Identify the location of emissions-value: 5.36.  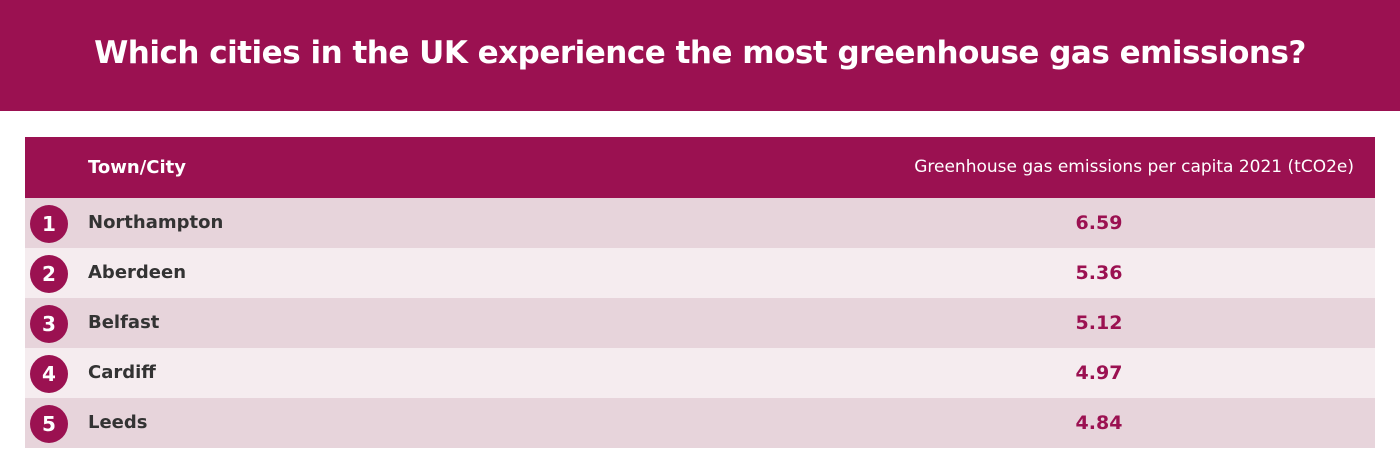
(1099, 273).